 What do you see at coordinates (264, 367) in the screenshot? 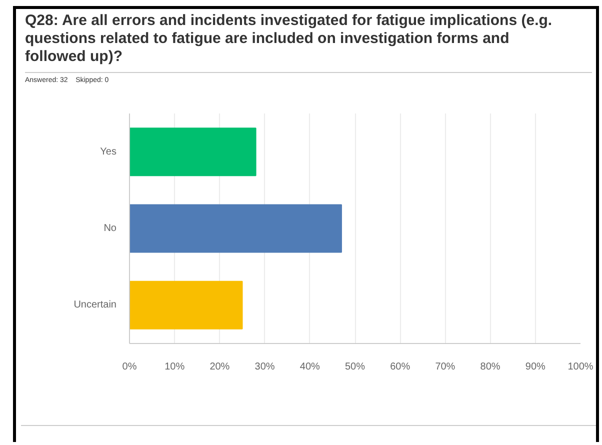
I see `x-tick-label: 30%` at bounding box center [264, 367].